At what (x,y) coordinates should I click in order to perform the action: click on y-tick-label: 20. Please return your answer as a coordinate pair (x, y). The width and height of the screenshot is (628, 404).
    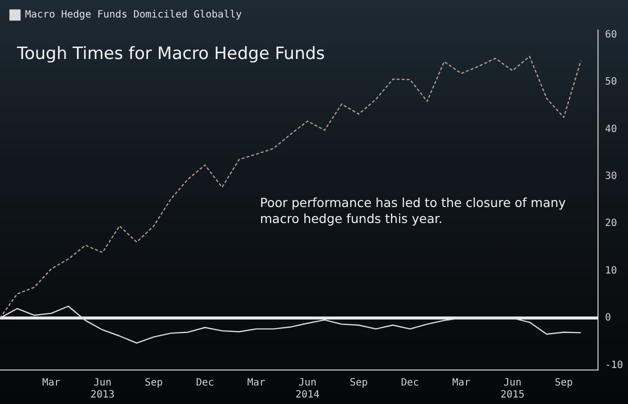
    Looking at the image, I should click on (610, 224).